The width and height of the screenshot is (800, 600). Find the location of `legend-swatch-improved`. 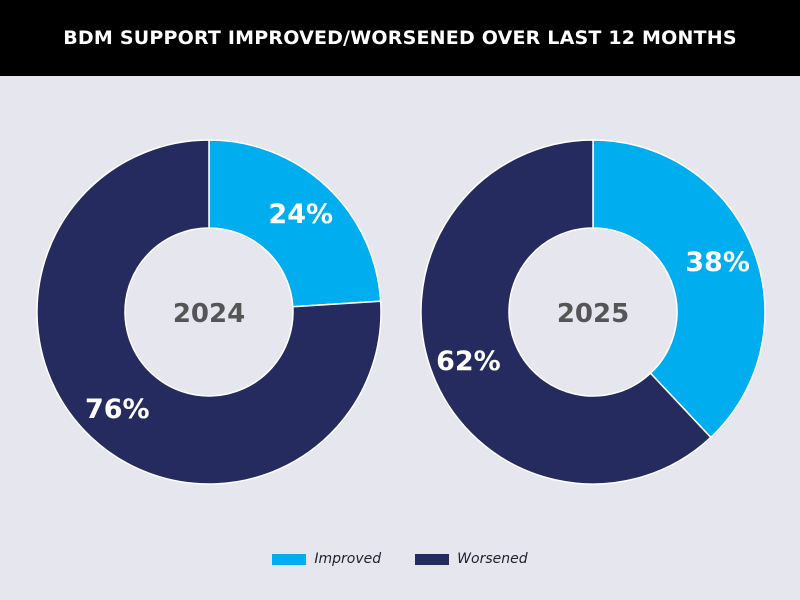

legend-swatch-improved is located at coordinates (289, 559).